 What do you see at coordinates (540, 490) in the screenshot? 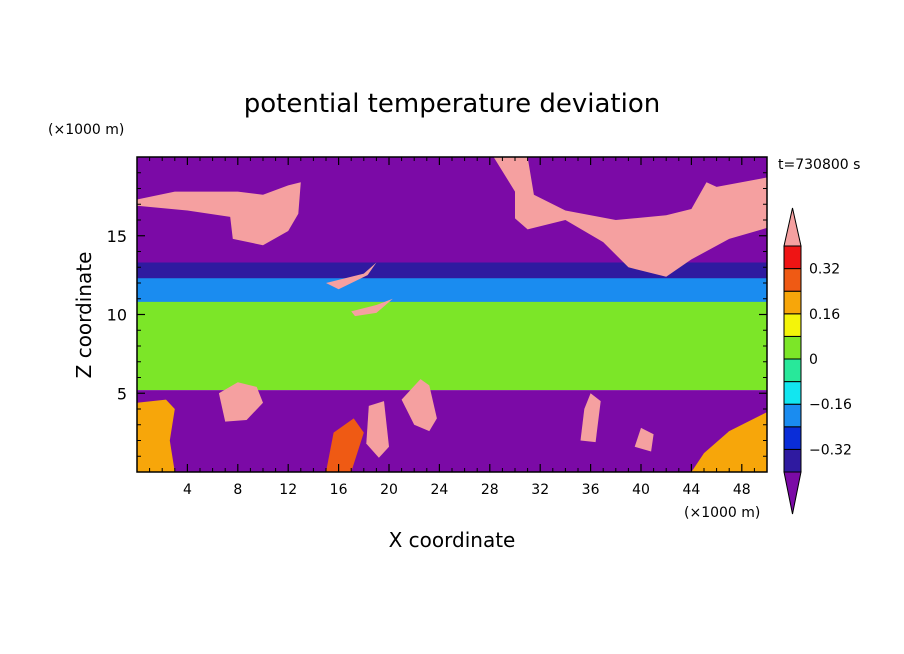
I see `x-tick-label: 32` at bounding box center [540, 490].